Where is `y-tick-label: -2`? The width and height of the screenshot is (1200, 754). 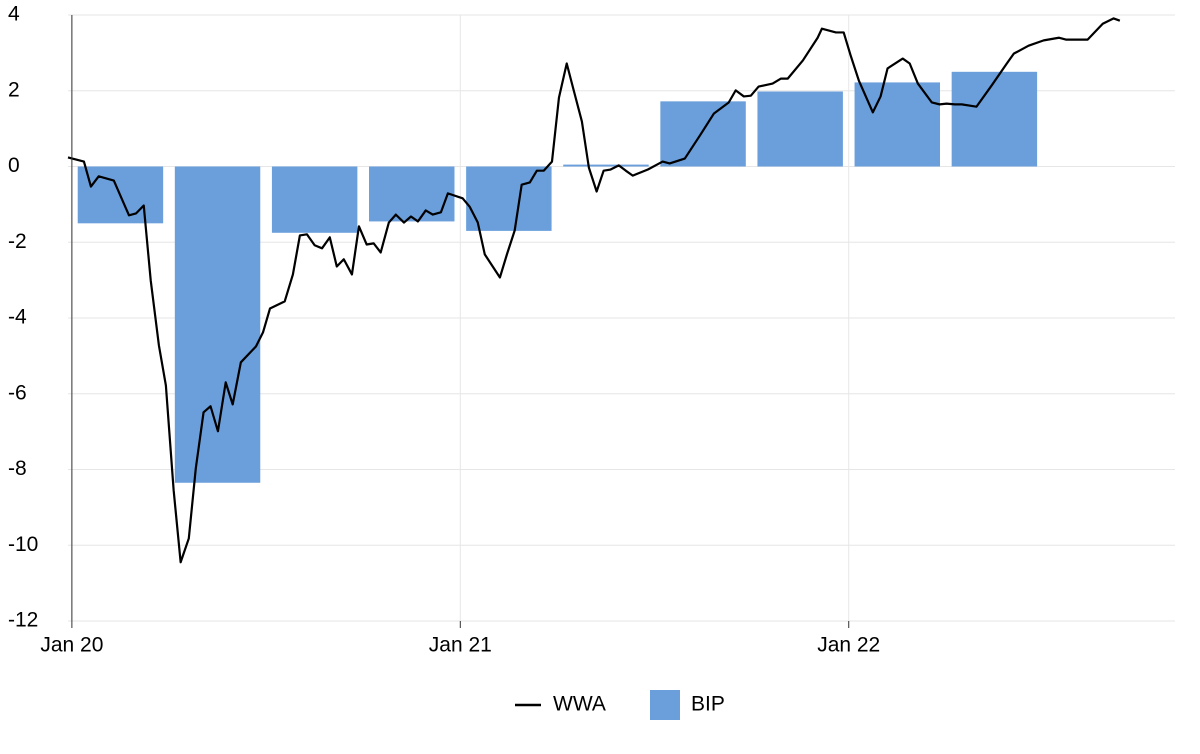
y-tick-label: -2 is located at coordinates (17, 241).